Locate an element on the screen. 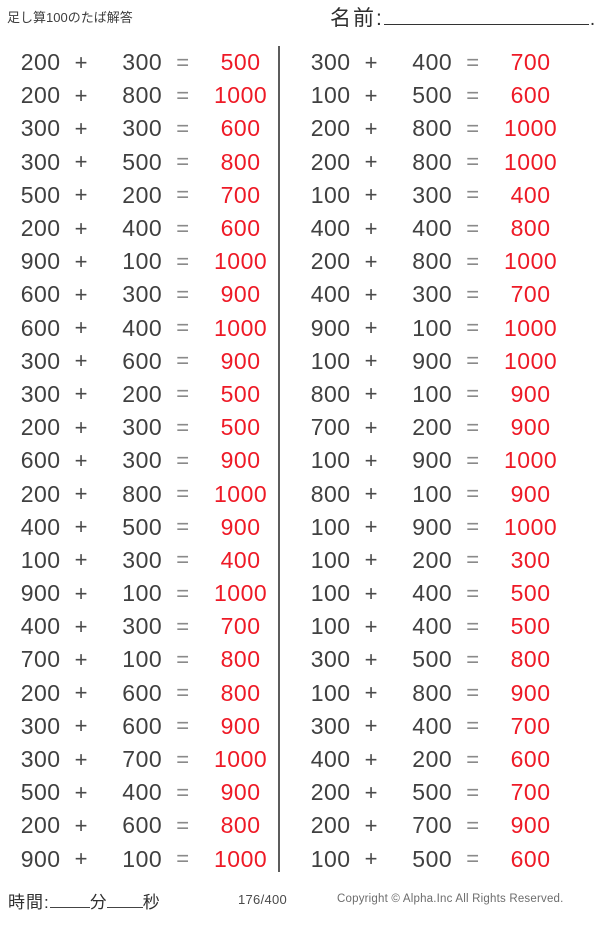  student-name-field: 名前: . is located at coordinates (462, 17).